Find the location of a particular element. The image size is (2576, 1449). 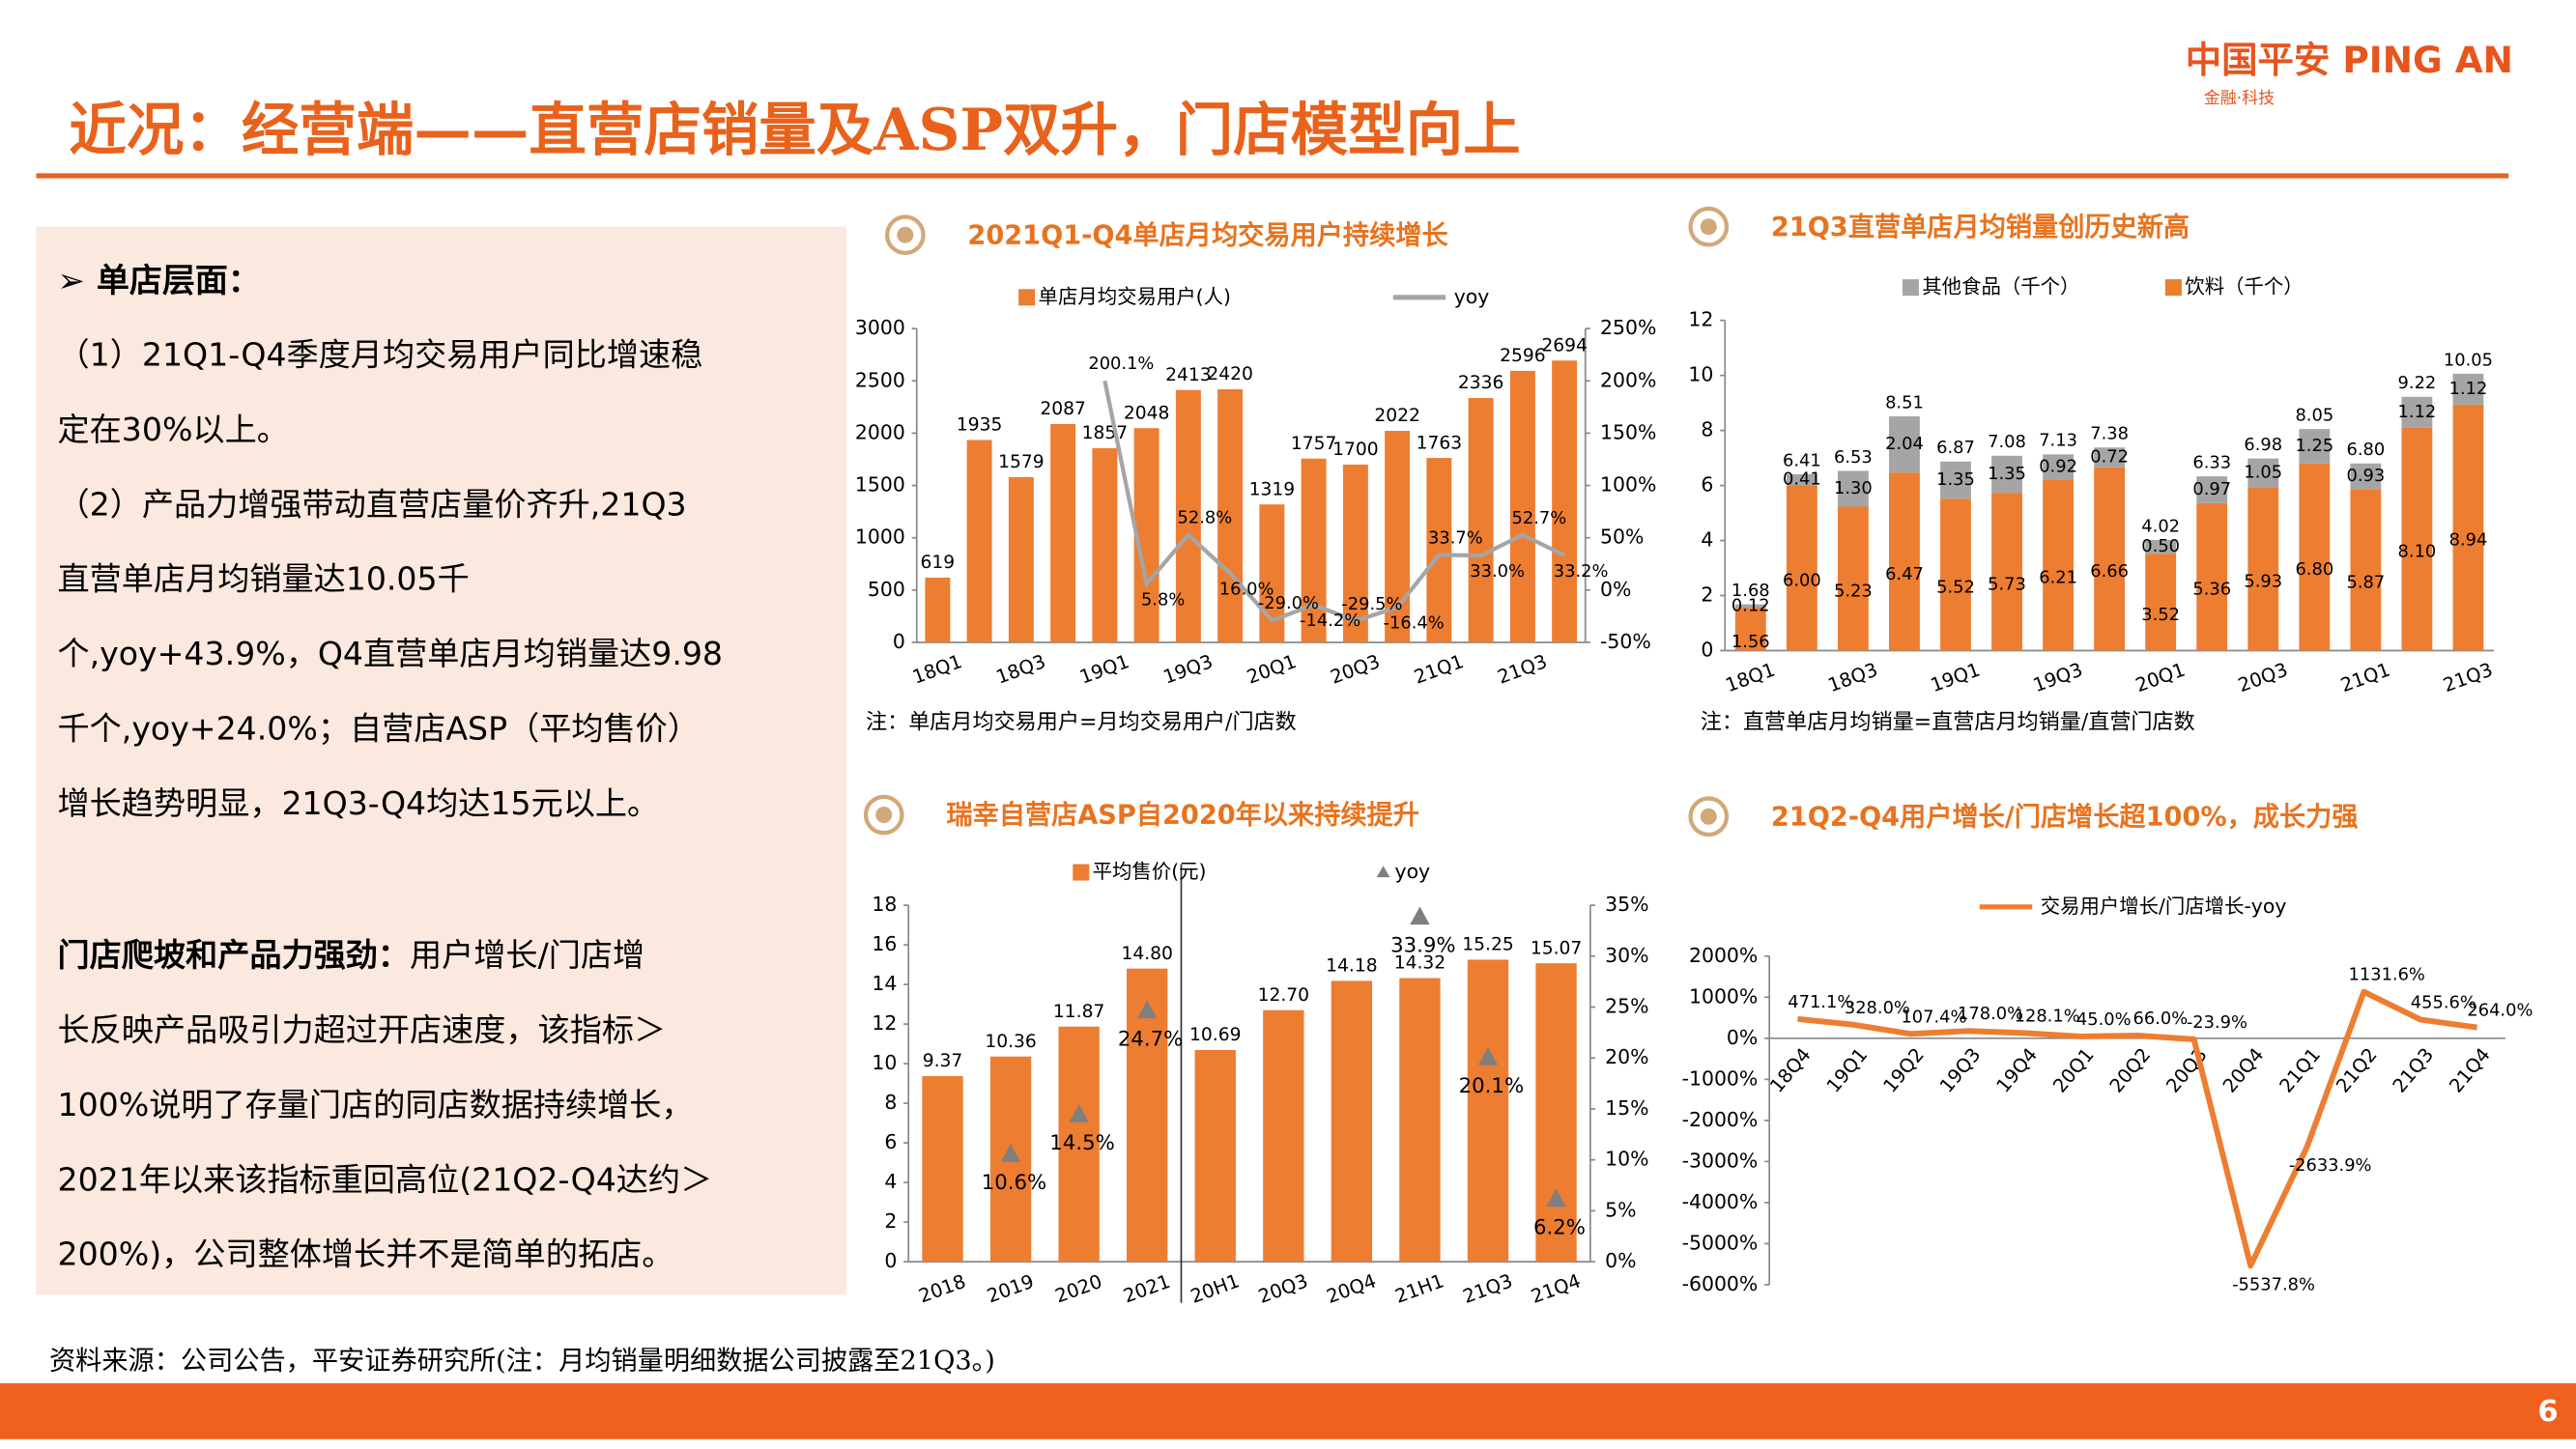

total-label: 6.80 is located at coordinates (2367, 450).